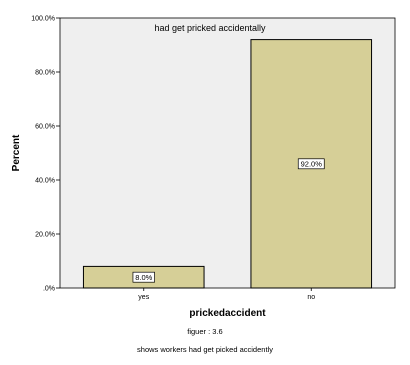  What do you see at coordinates (16, 152) in the screenshot?
I see `y-axis-title: Percent` at bounding box center [16, 152].